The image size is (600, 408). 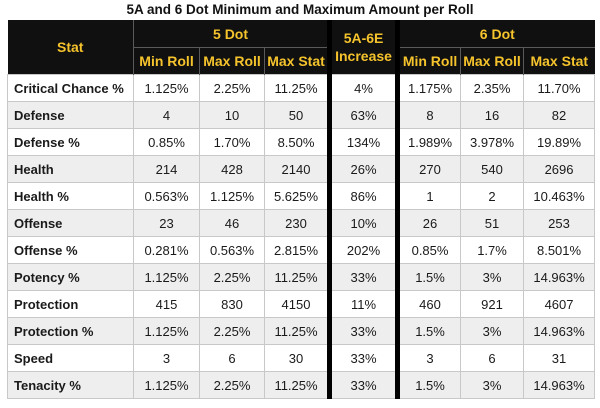 What do you see at coordinates (70, 88) in the screenshot?
I see `stat-name-cell: Critical Chance %` at bounding box center [70, 88].